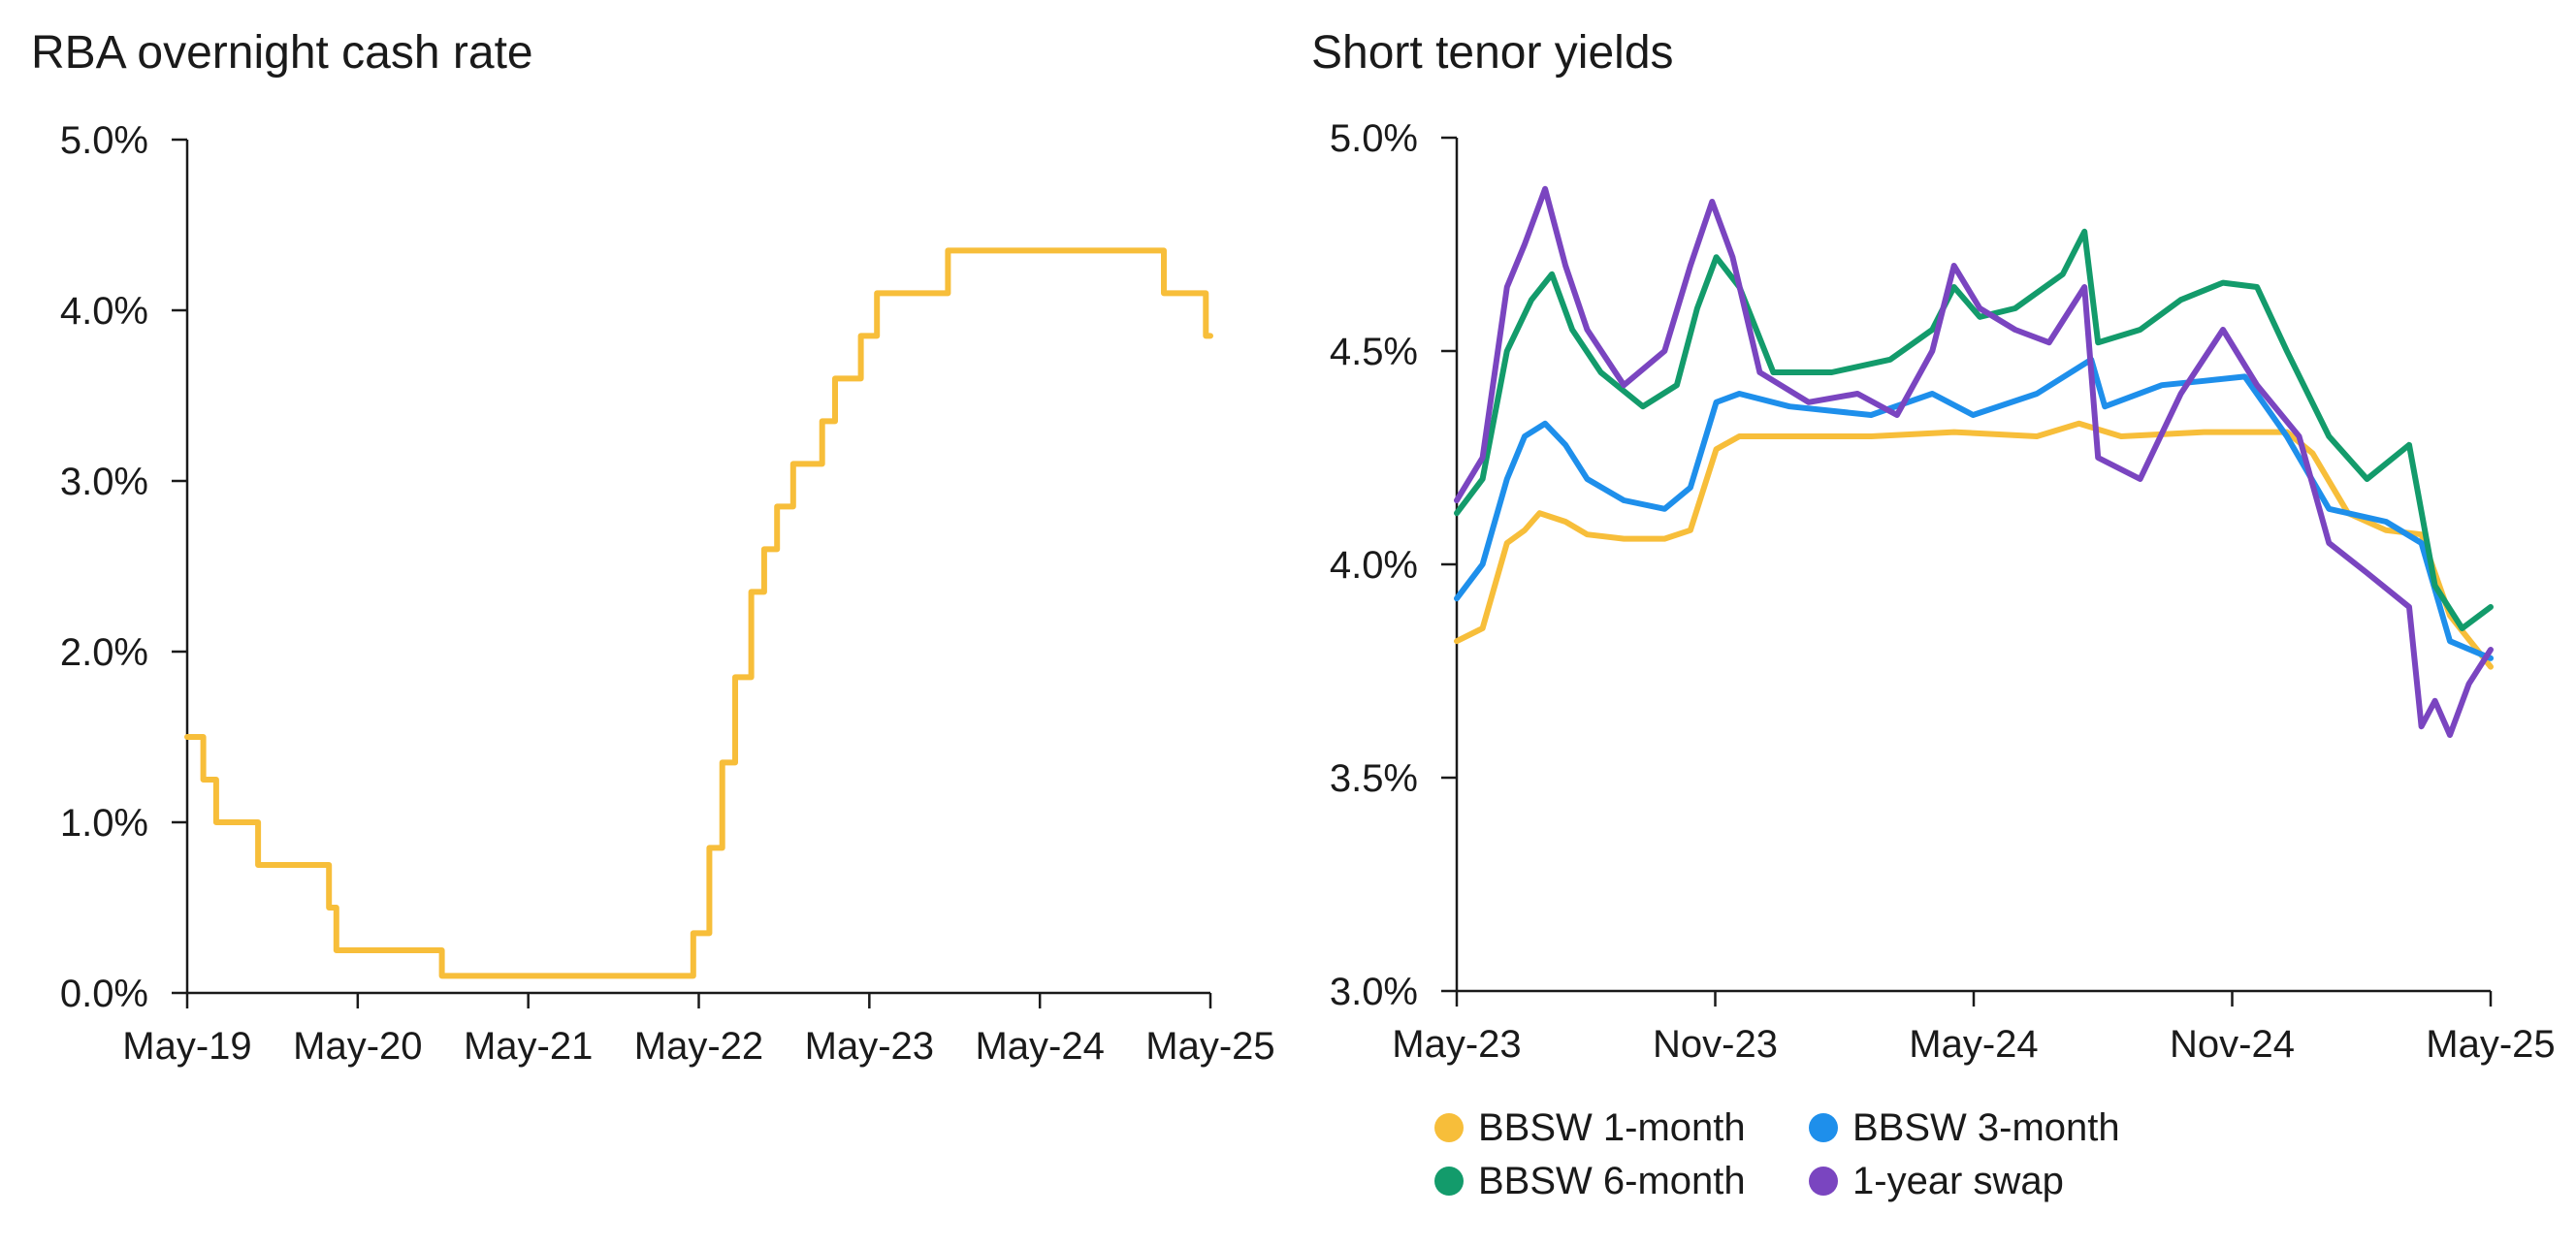 The height and width of the screenshot is (1247, 2576). I want to click on y-tick-label: 3.5%, so click(1374, 778).